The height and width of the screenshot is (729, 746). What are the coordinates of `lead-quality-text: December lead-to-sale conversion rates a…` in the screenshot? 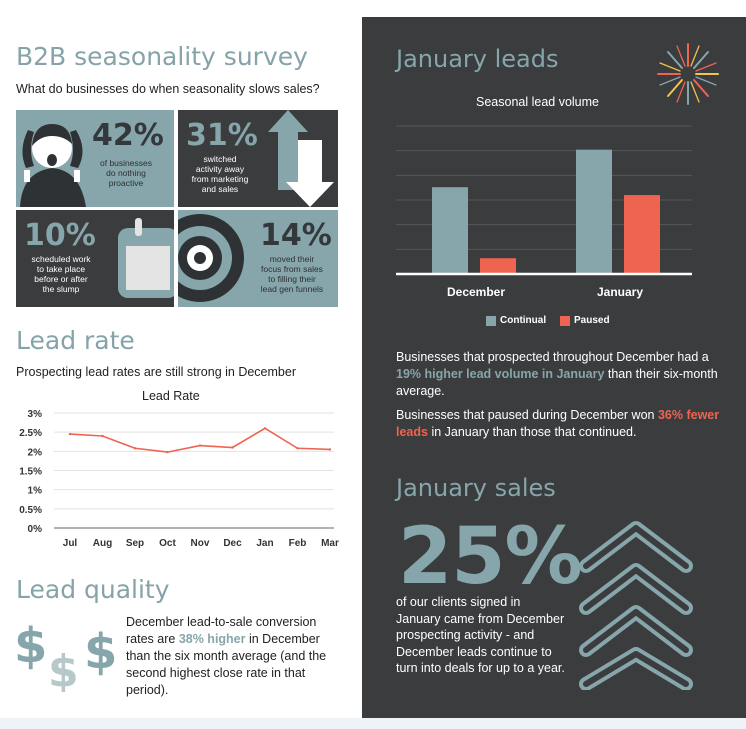 It's located at (226, 656).